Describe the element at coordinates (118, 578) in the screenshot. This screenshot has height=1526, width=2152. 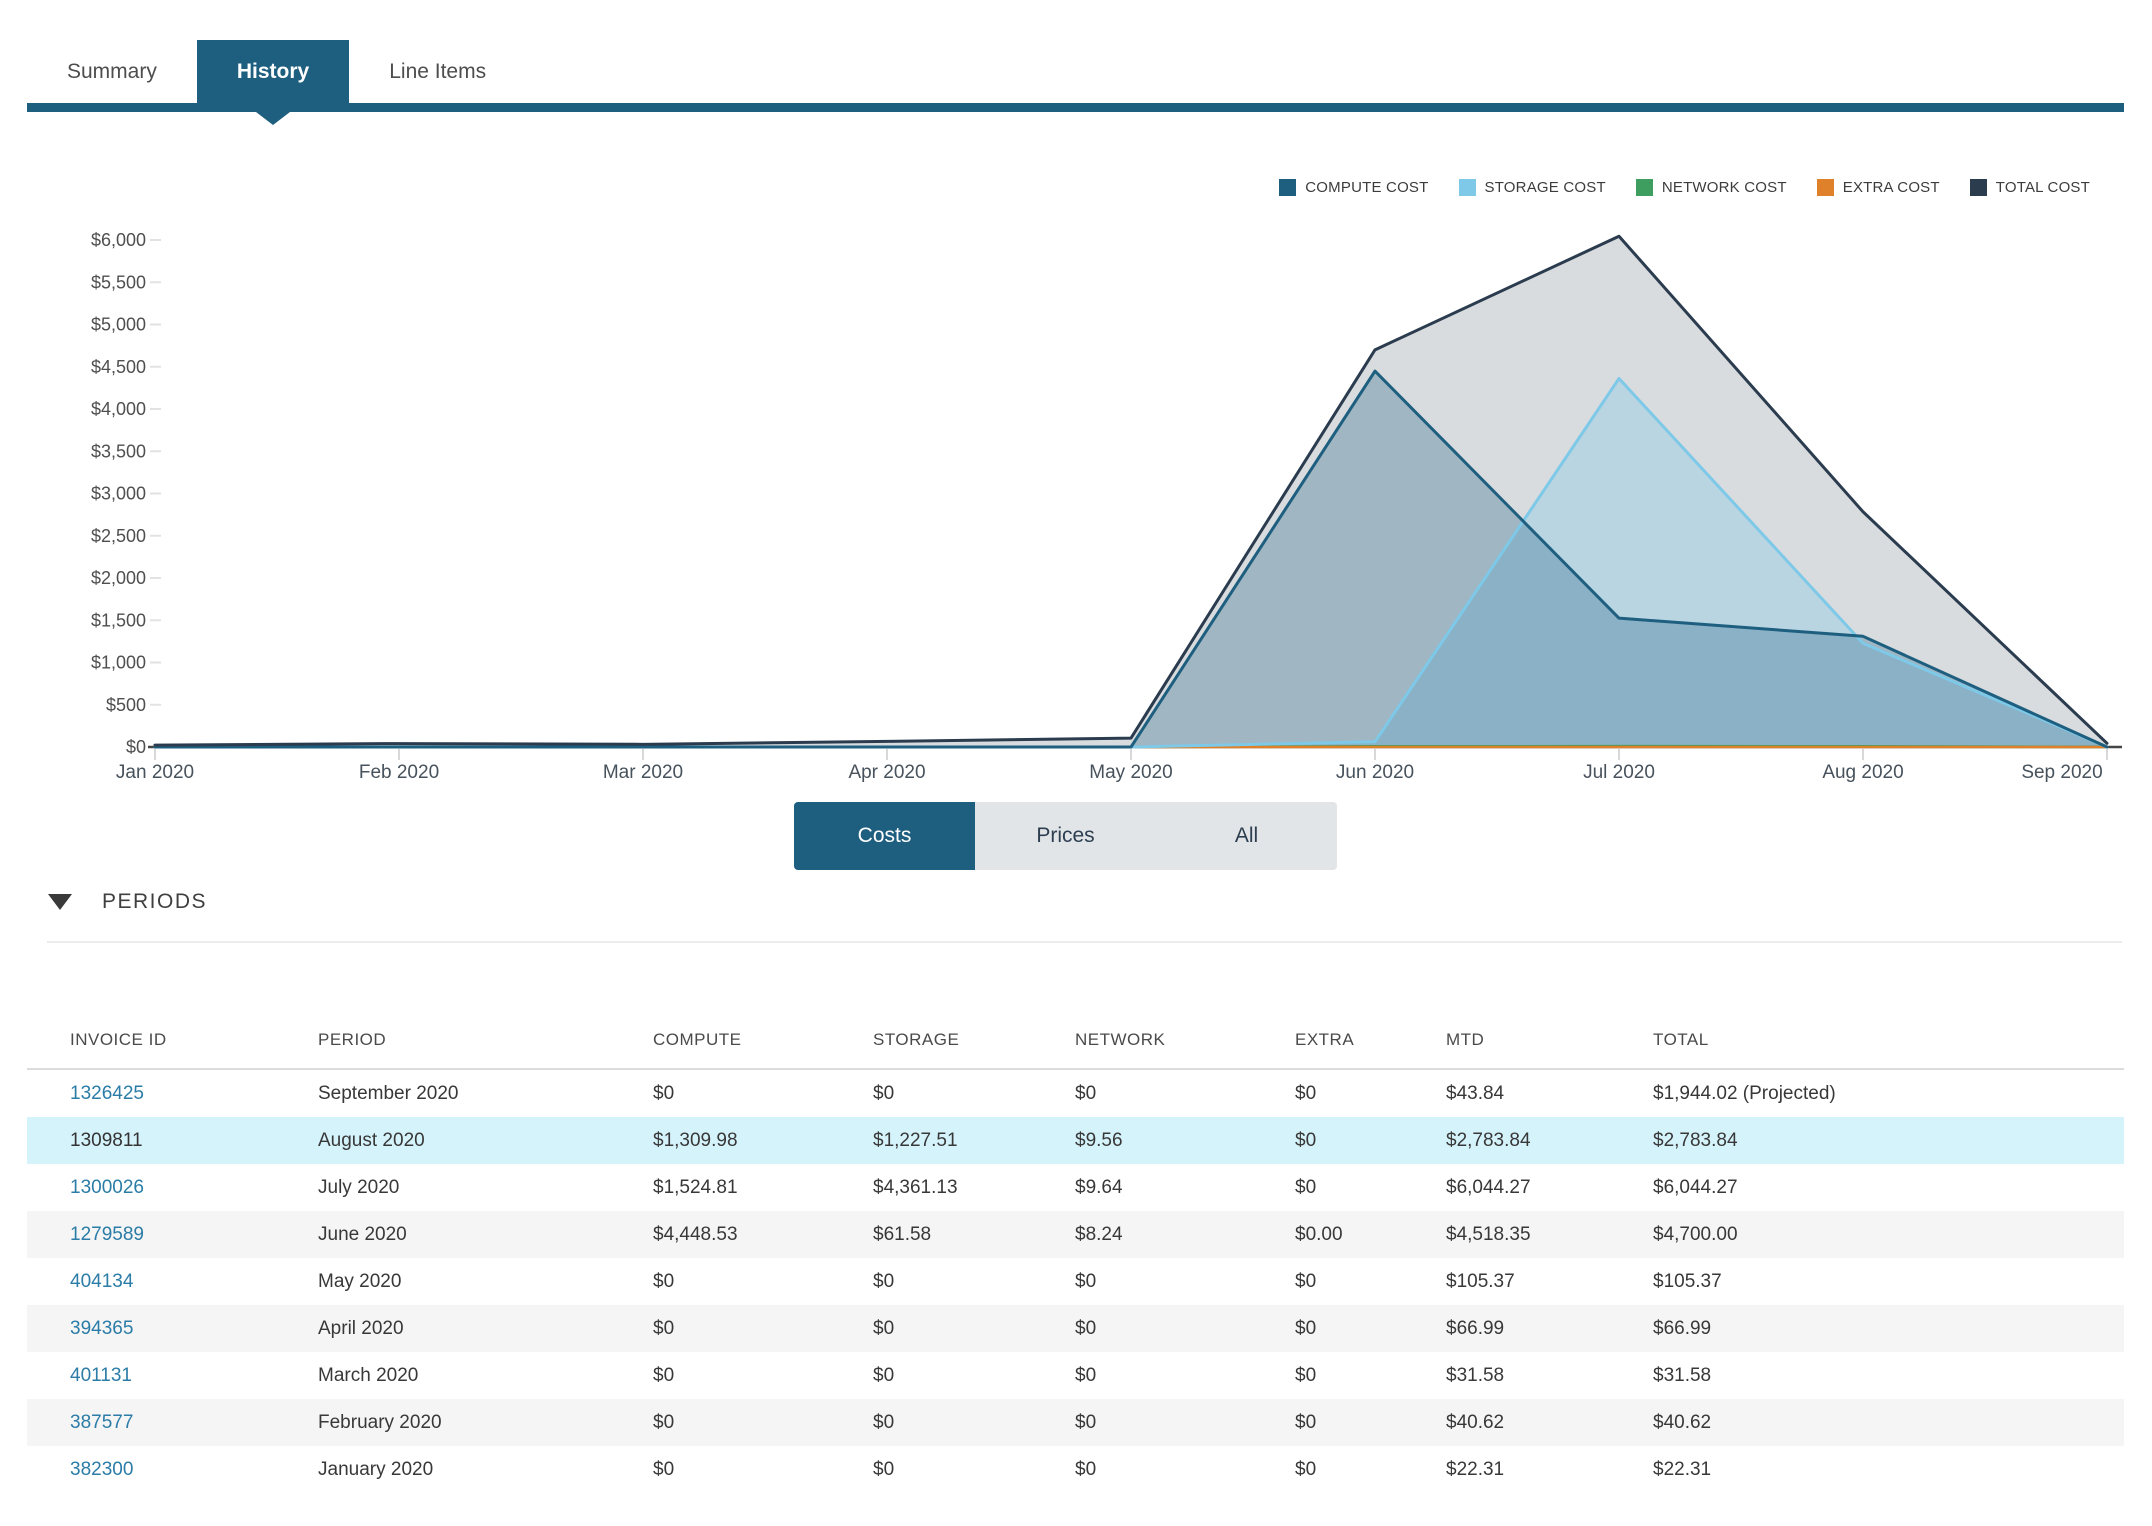
I see `y-axis-tick-label: $2,000` at that location.